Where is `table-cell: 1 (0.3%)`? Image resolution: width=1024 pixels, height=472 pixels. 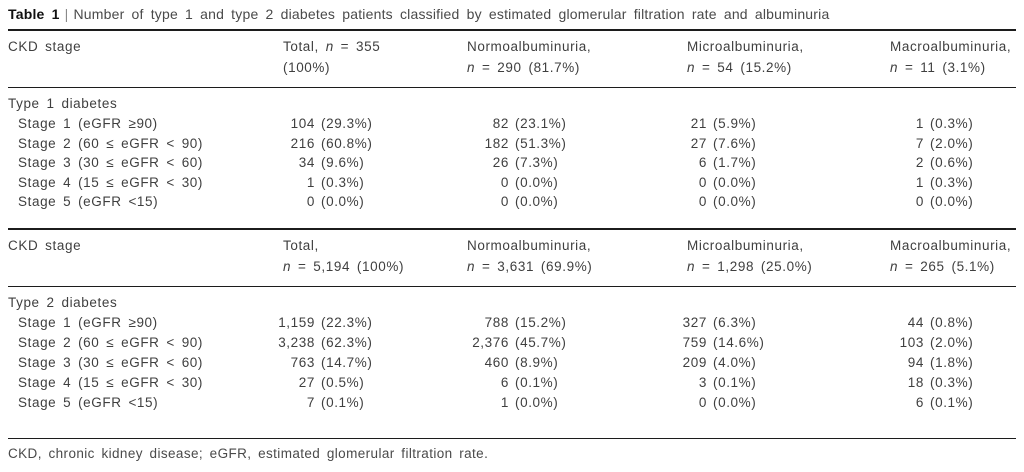 table-cell: 1 (0.3%) is located at coordinates (953, 124).